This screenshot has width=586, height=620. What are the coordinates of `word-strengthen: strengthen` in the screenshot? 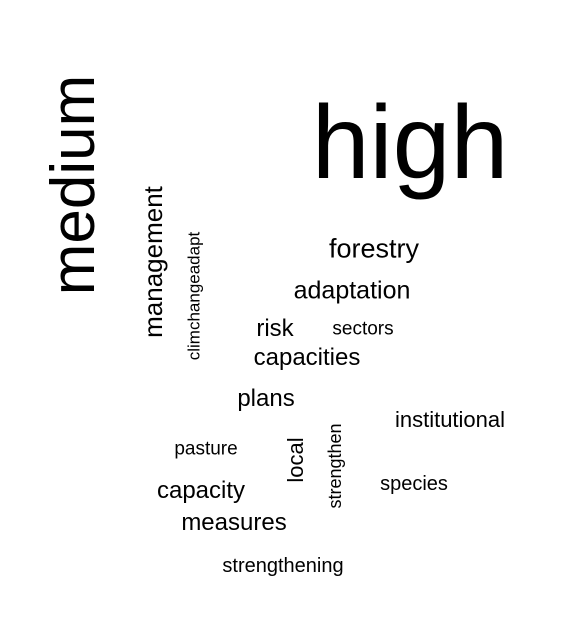 It's located at (335, 466).